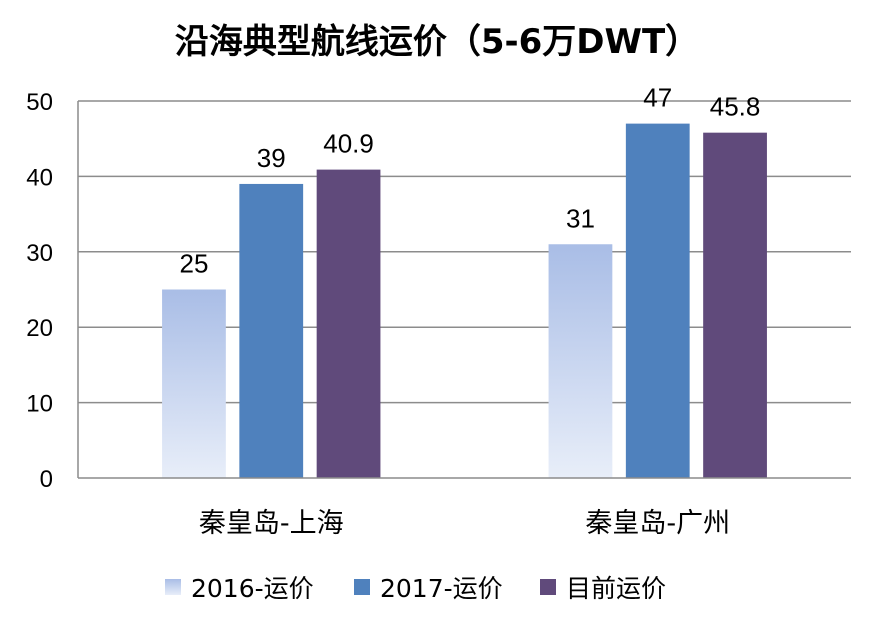  Describe the element at coordinates (441, 588) in the screenshot. I see `legend-label: 2017-运价` at that location.